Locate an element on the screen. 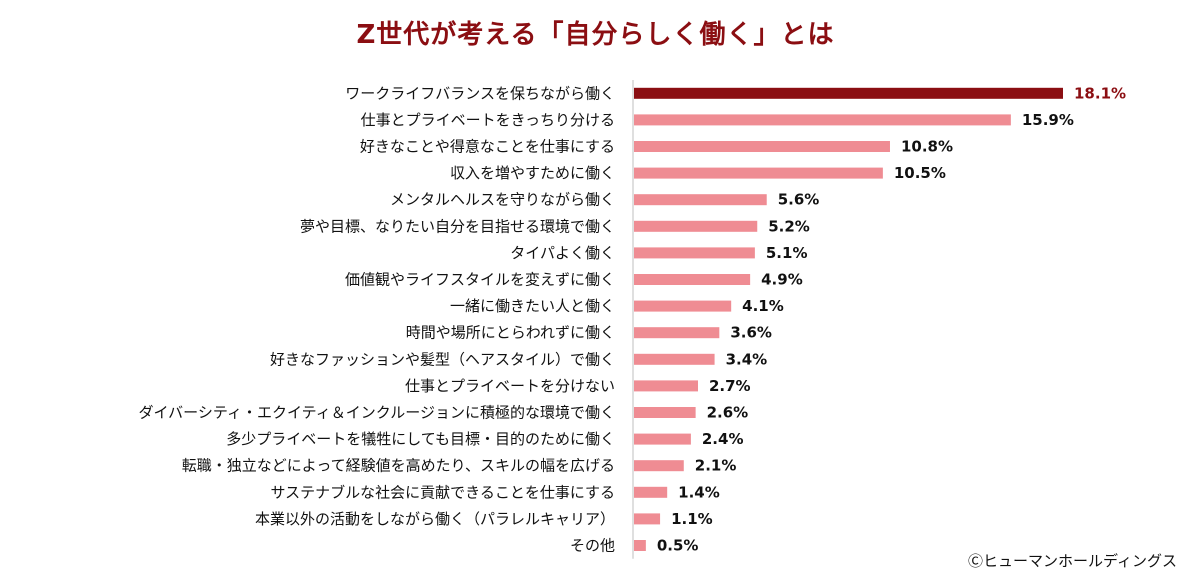 Image resolution: width=1191 pixels, height=579 pixels. category-label: 仕事とプライベートを分けない is located at coordinates (510, 386).